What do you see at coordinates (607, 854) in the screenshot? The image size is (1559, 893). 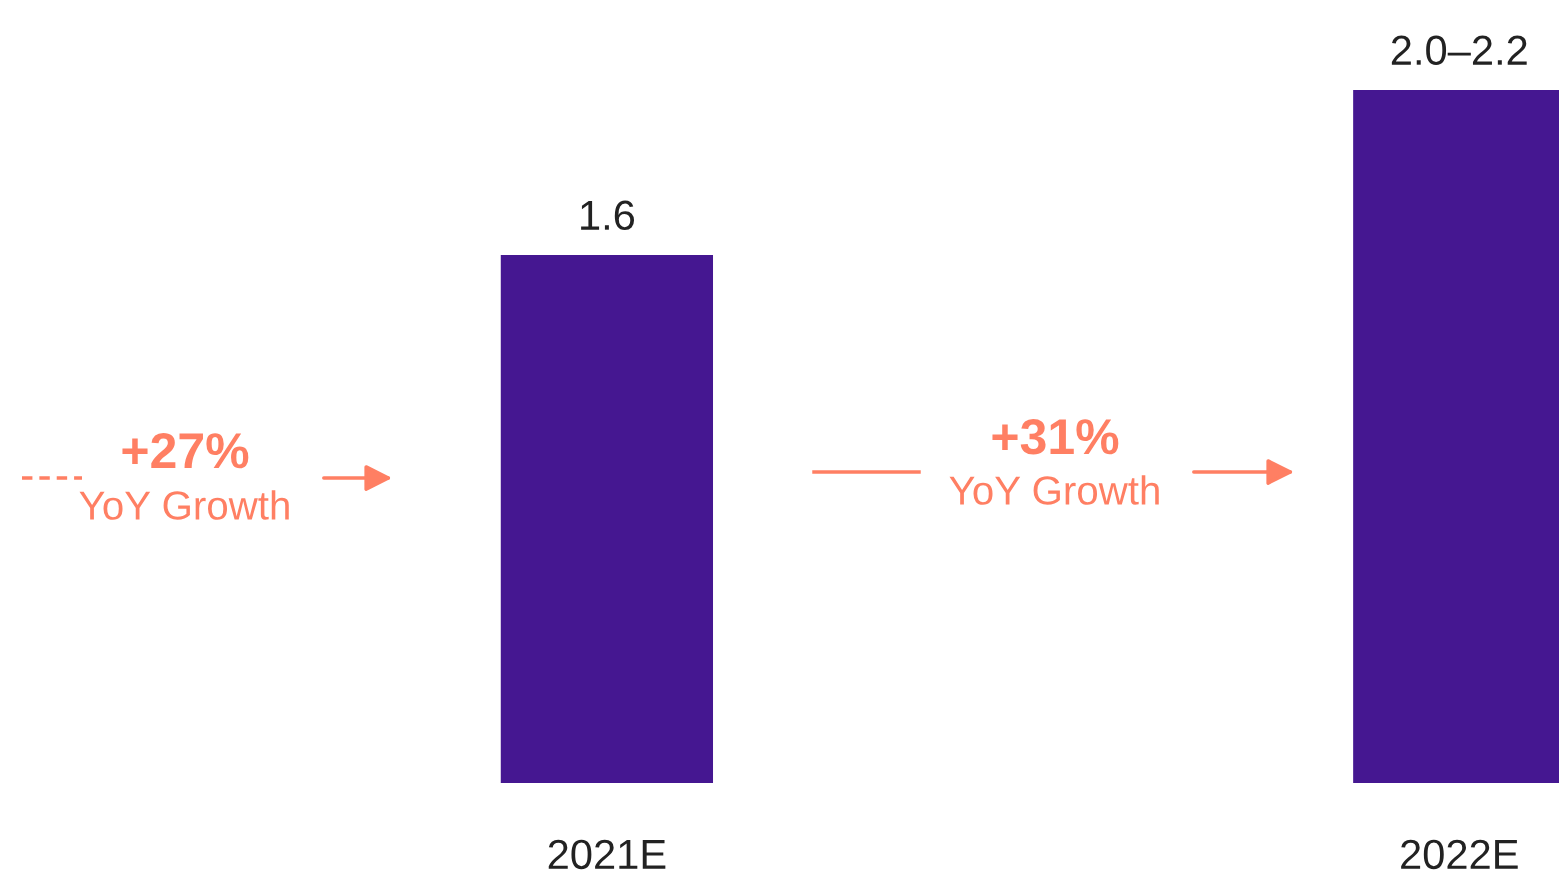 I see `x-tick-label: 2021E` at bounding box center [607, 854].